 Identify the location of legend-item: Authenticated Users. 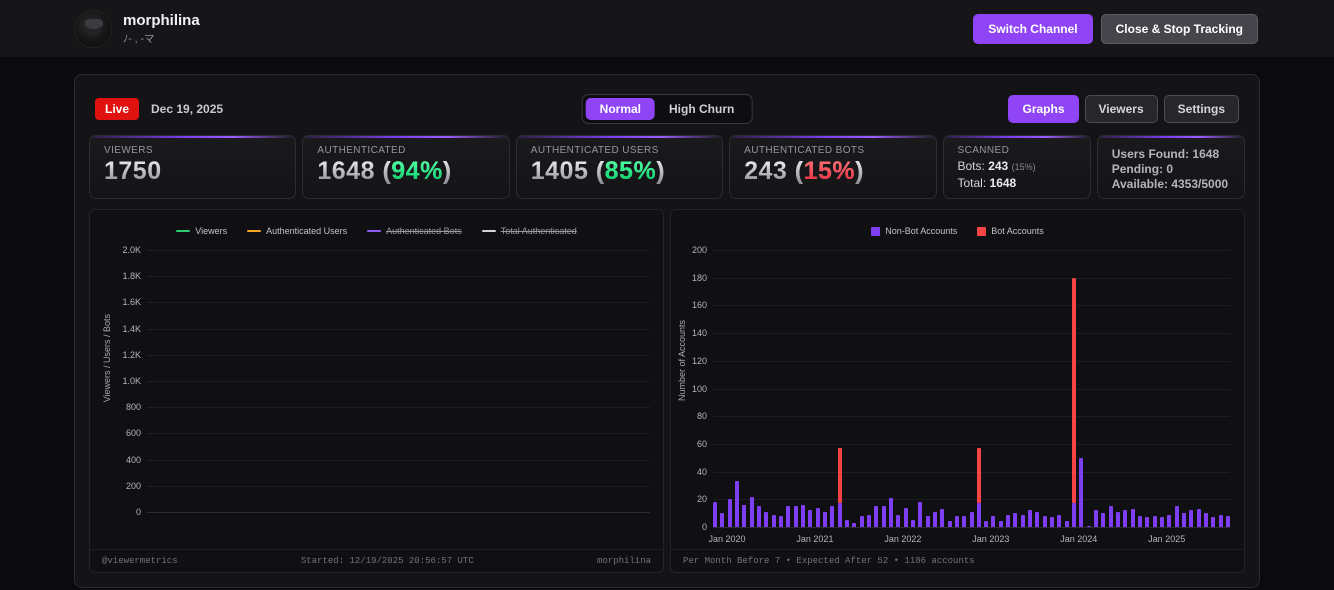
(297, 231).